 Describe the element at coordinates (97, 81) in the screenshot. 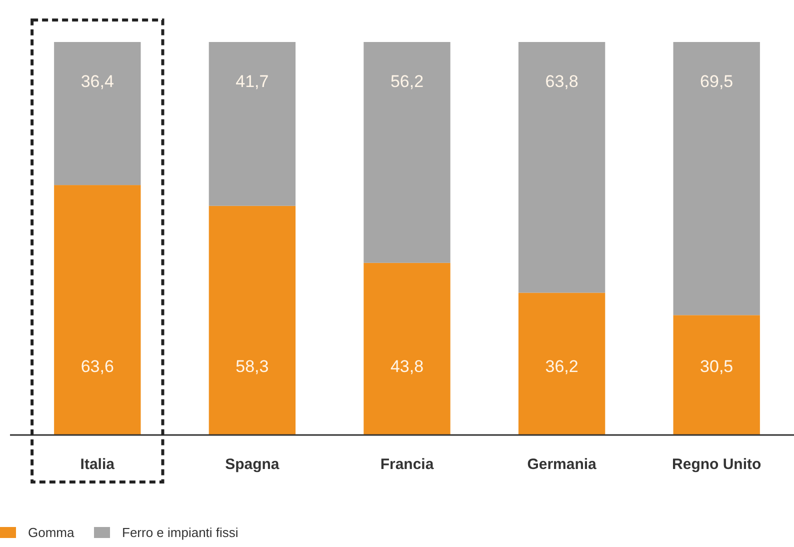

I see `data-label: 36,4` at that location.